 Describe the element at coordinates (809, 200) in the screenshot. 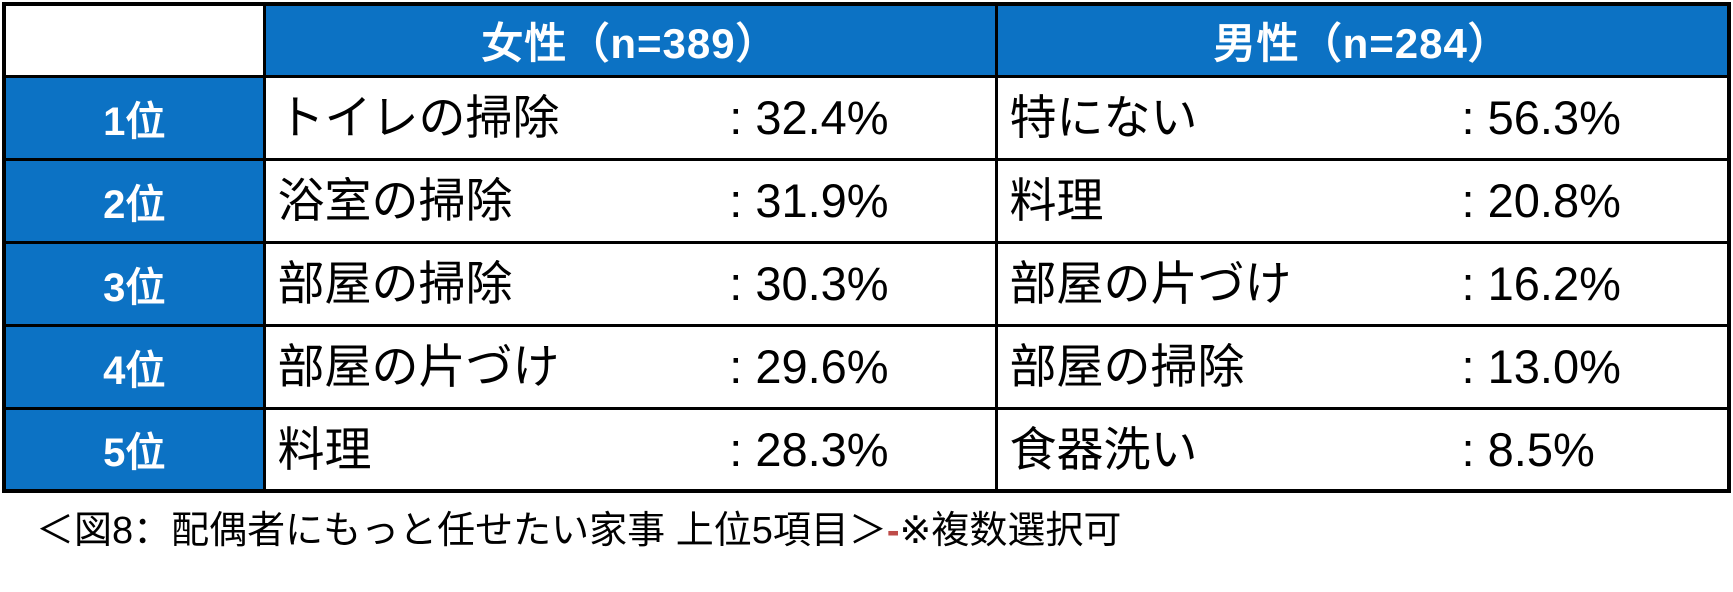

I see `chore-value: : 31.9%` at that location.